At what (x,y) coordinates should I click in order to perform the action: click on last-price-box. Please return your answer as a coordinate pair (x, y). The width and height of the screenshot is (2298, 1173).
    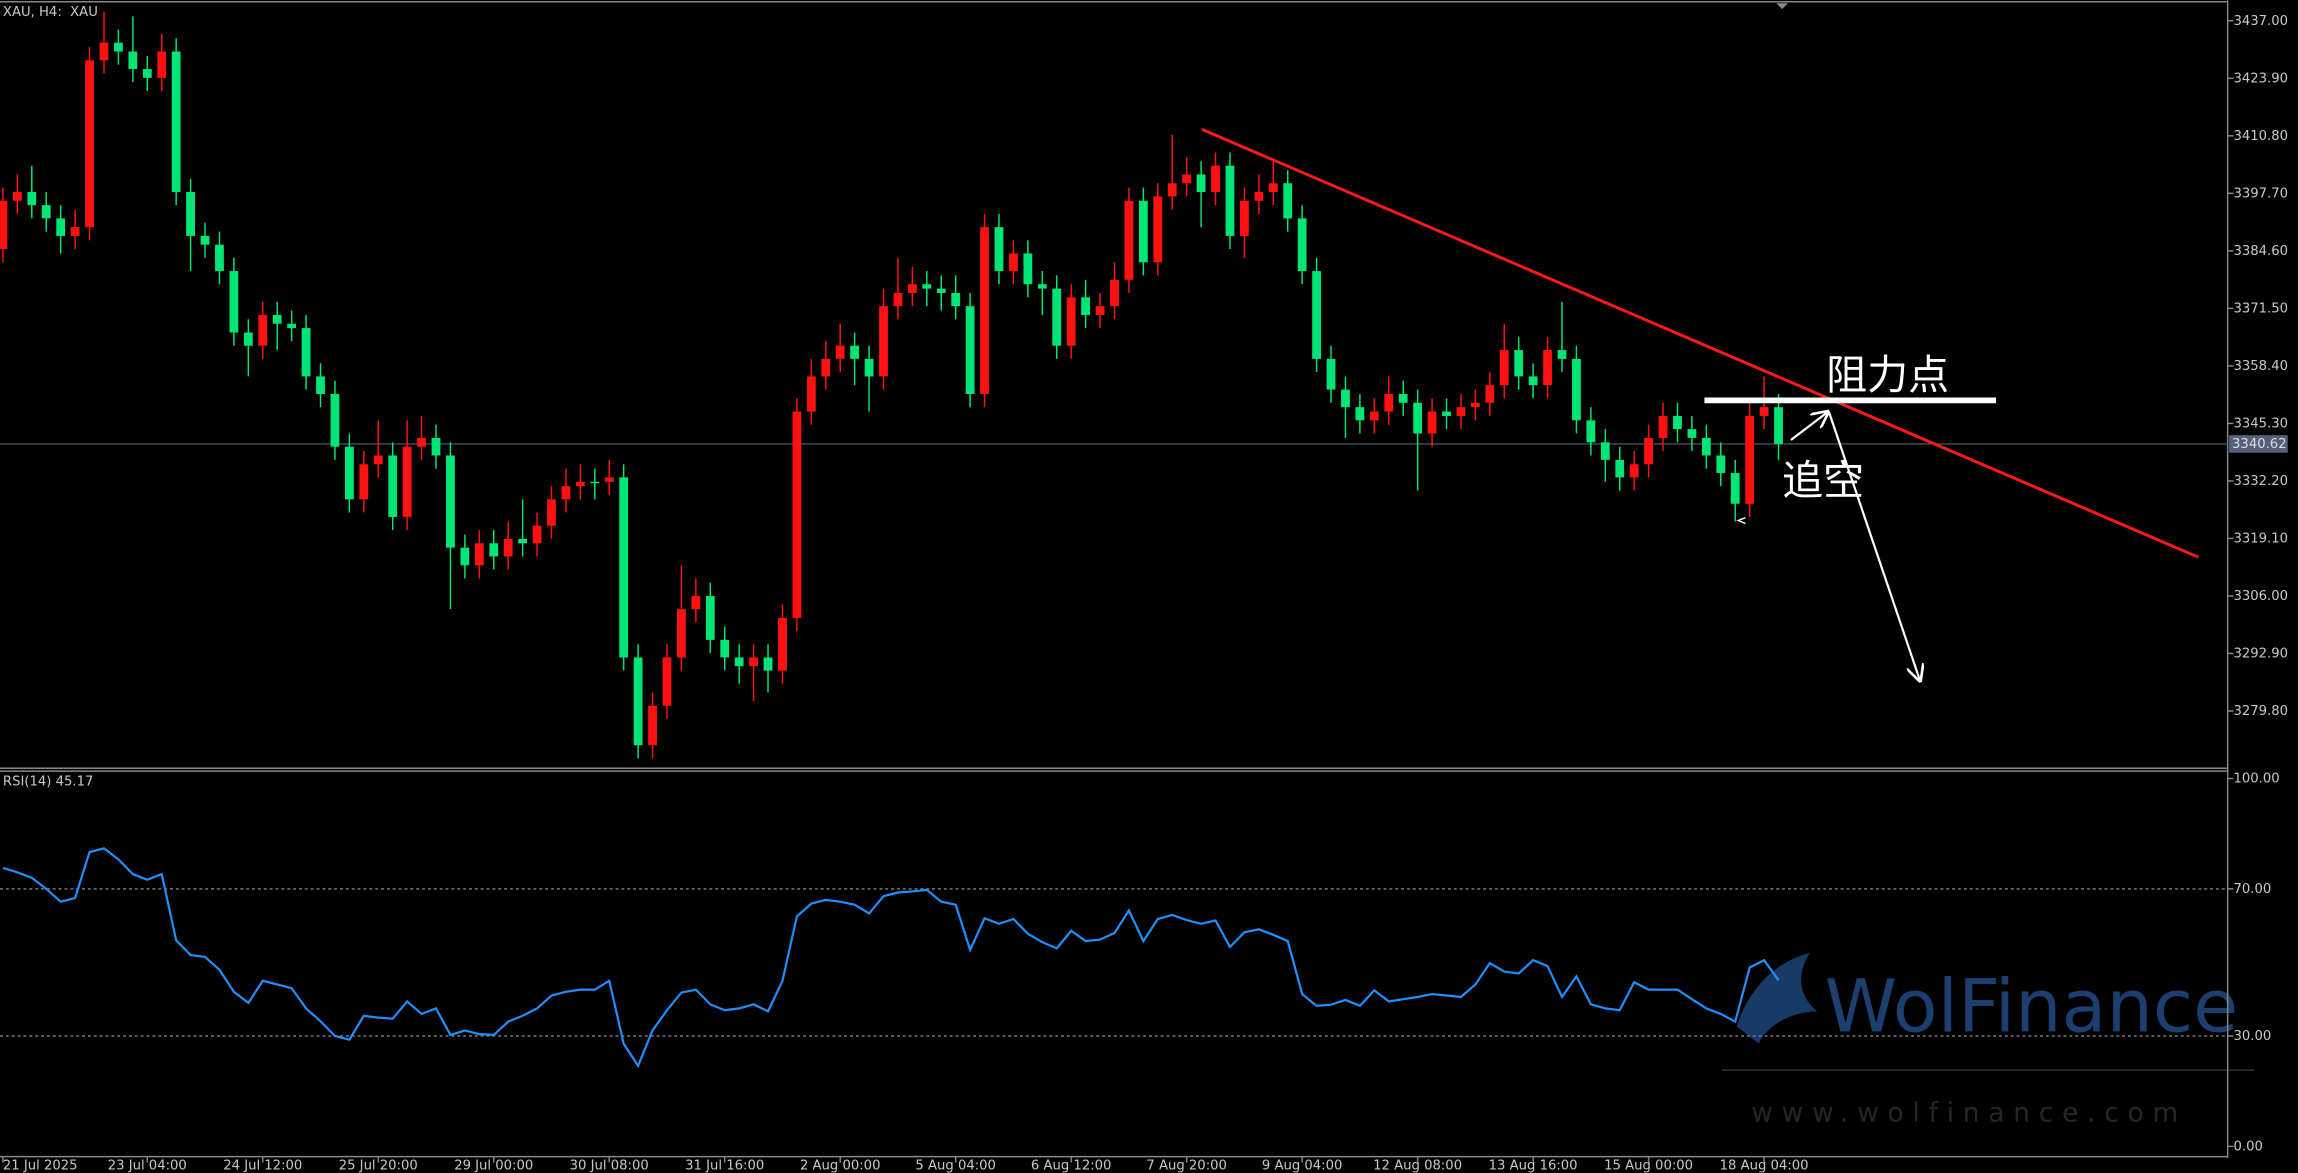
    Looking at the image, I should click on (2258, 444).